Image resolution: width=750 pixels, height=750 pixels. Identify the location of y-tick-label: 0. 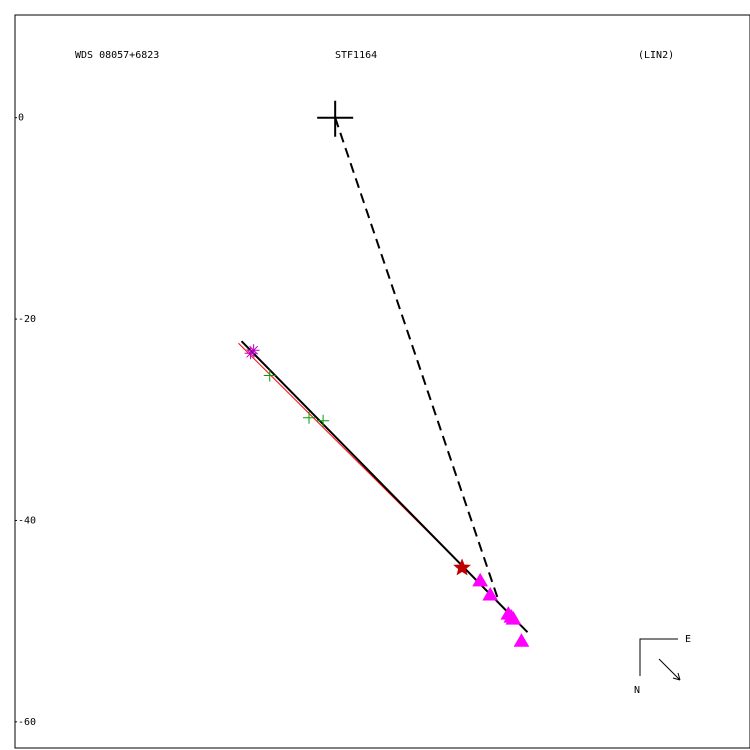
(21, 118).